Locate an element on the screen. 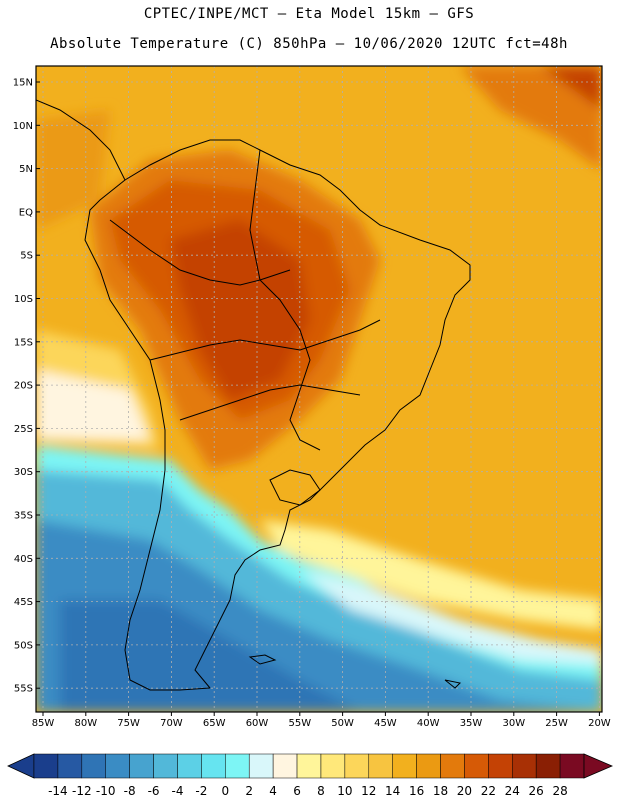 The height and width of the screenshot is (800, 618). colorbar-tick-label: -6 is located at coordinates (154, 791).